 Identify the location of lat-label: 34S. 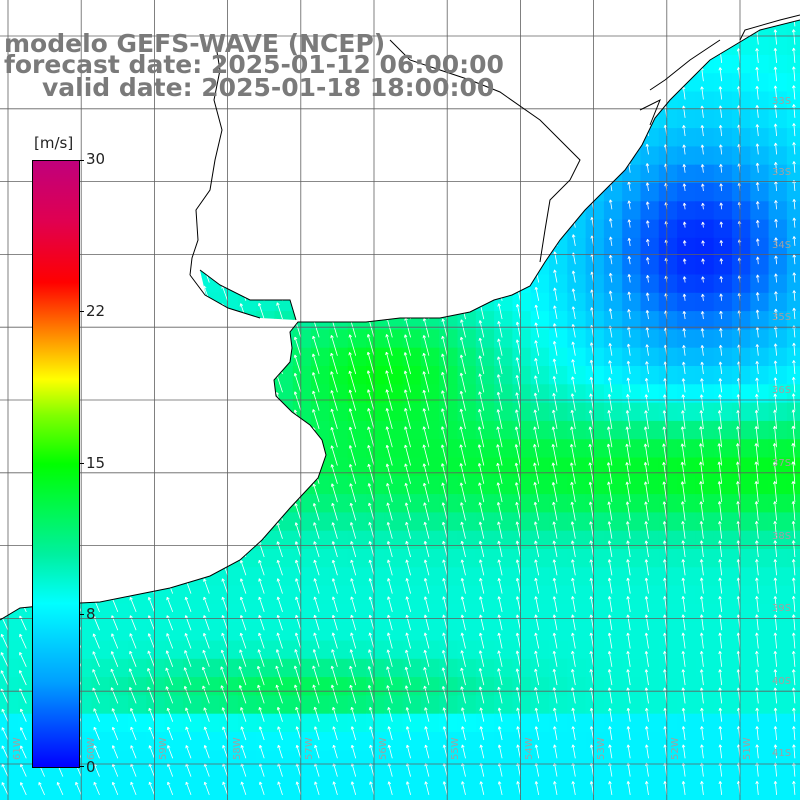
(782, 245).